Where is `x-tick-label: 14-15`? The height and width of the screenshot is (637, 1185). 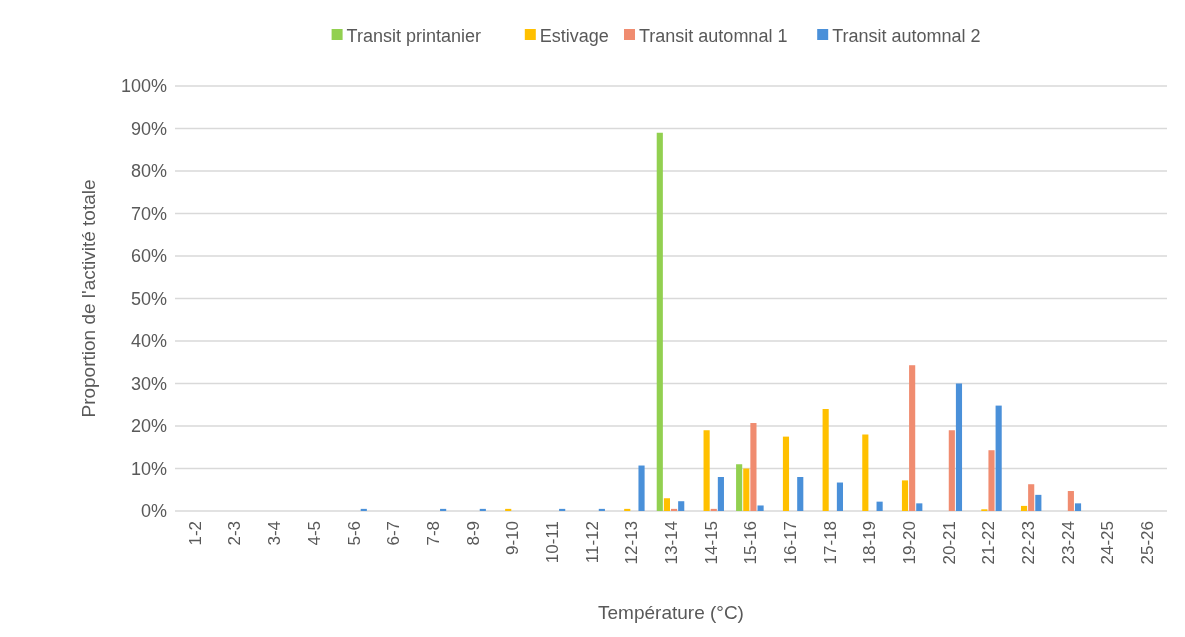 x-tick-label: 14-15 is located at coordinates (711, 543).